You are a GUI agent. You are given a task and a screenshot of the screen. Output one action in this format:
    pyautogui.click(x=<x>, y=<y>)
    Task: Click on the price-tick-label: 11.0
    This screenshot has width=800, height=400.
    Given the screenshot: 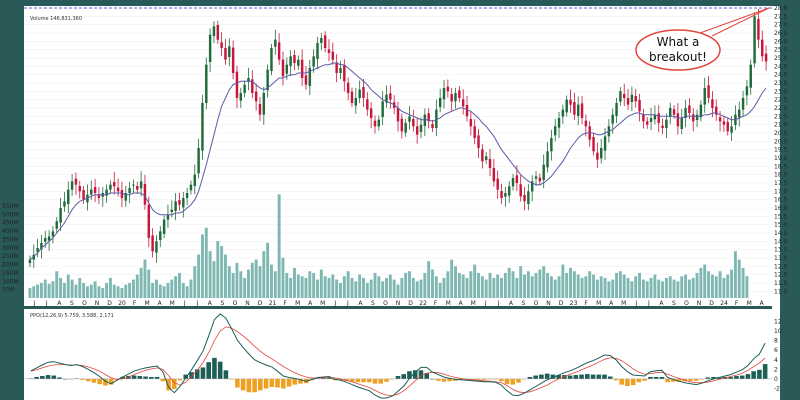 What is the action you would take?
    pyautogui.click(x=781, y=291)
    